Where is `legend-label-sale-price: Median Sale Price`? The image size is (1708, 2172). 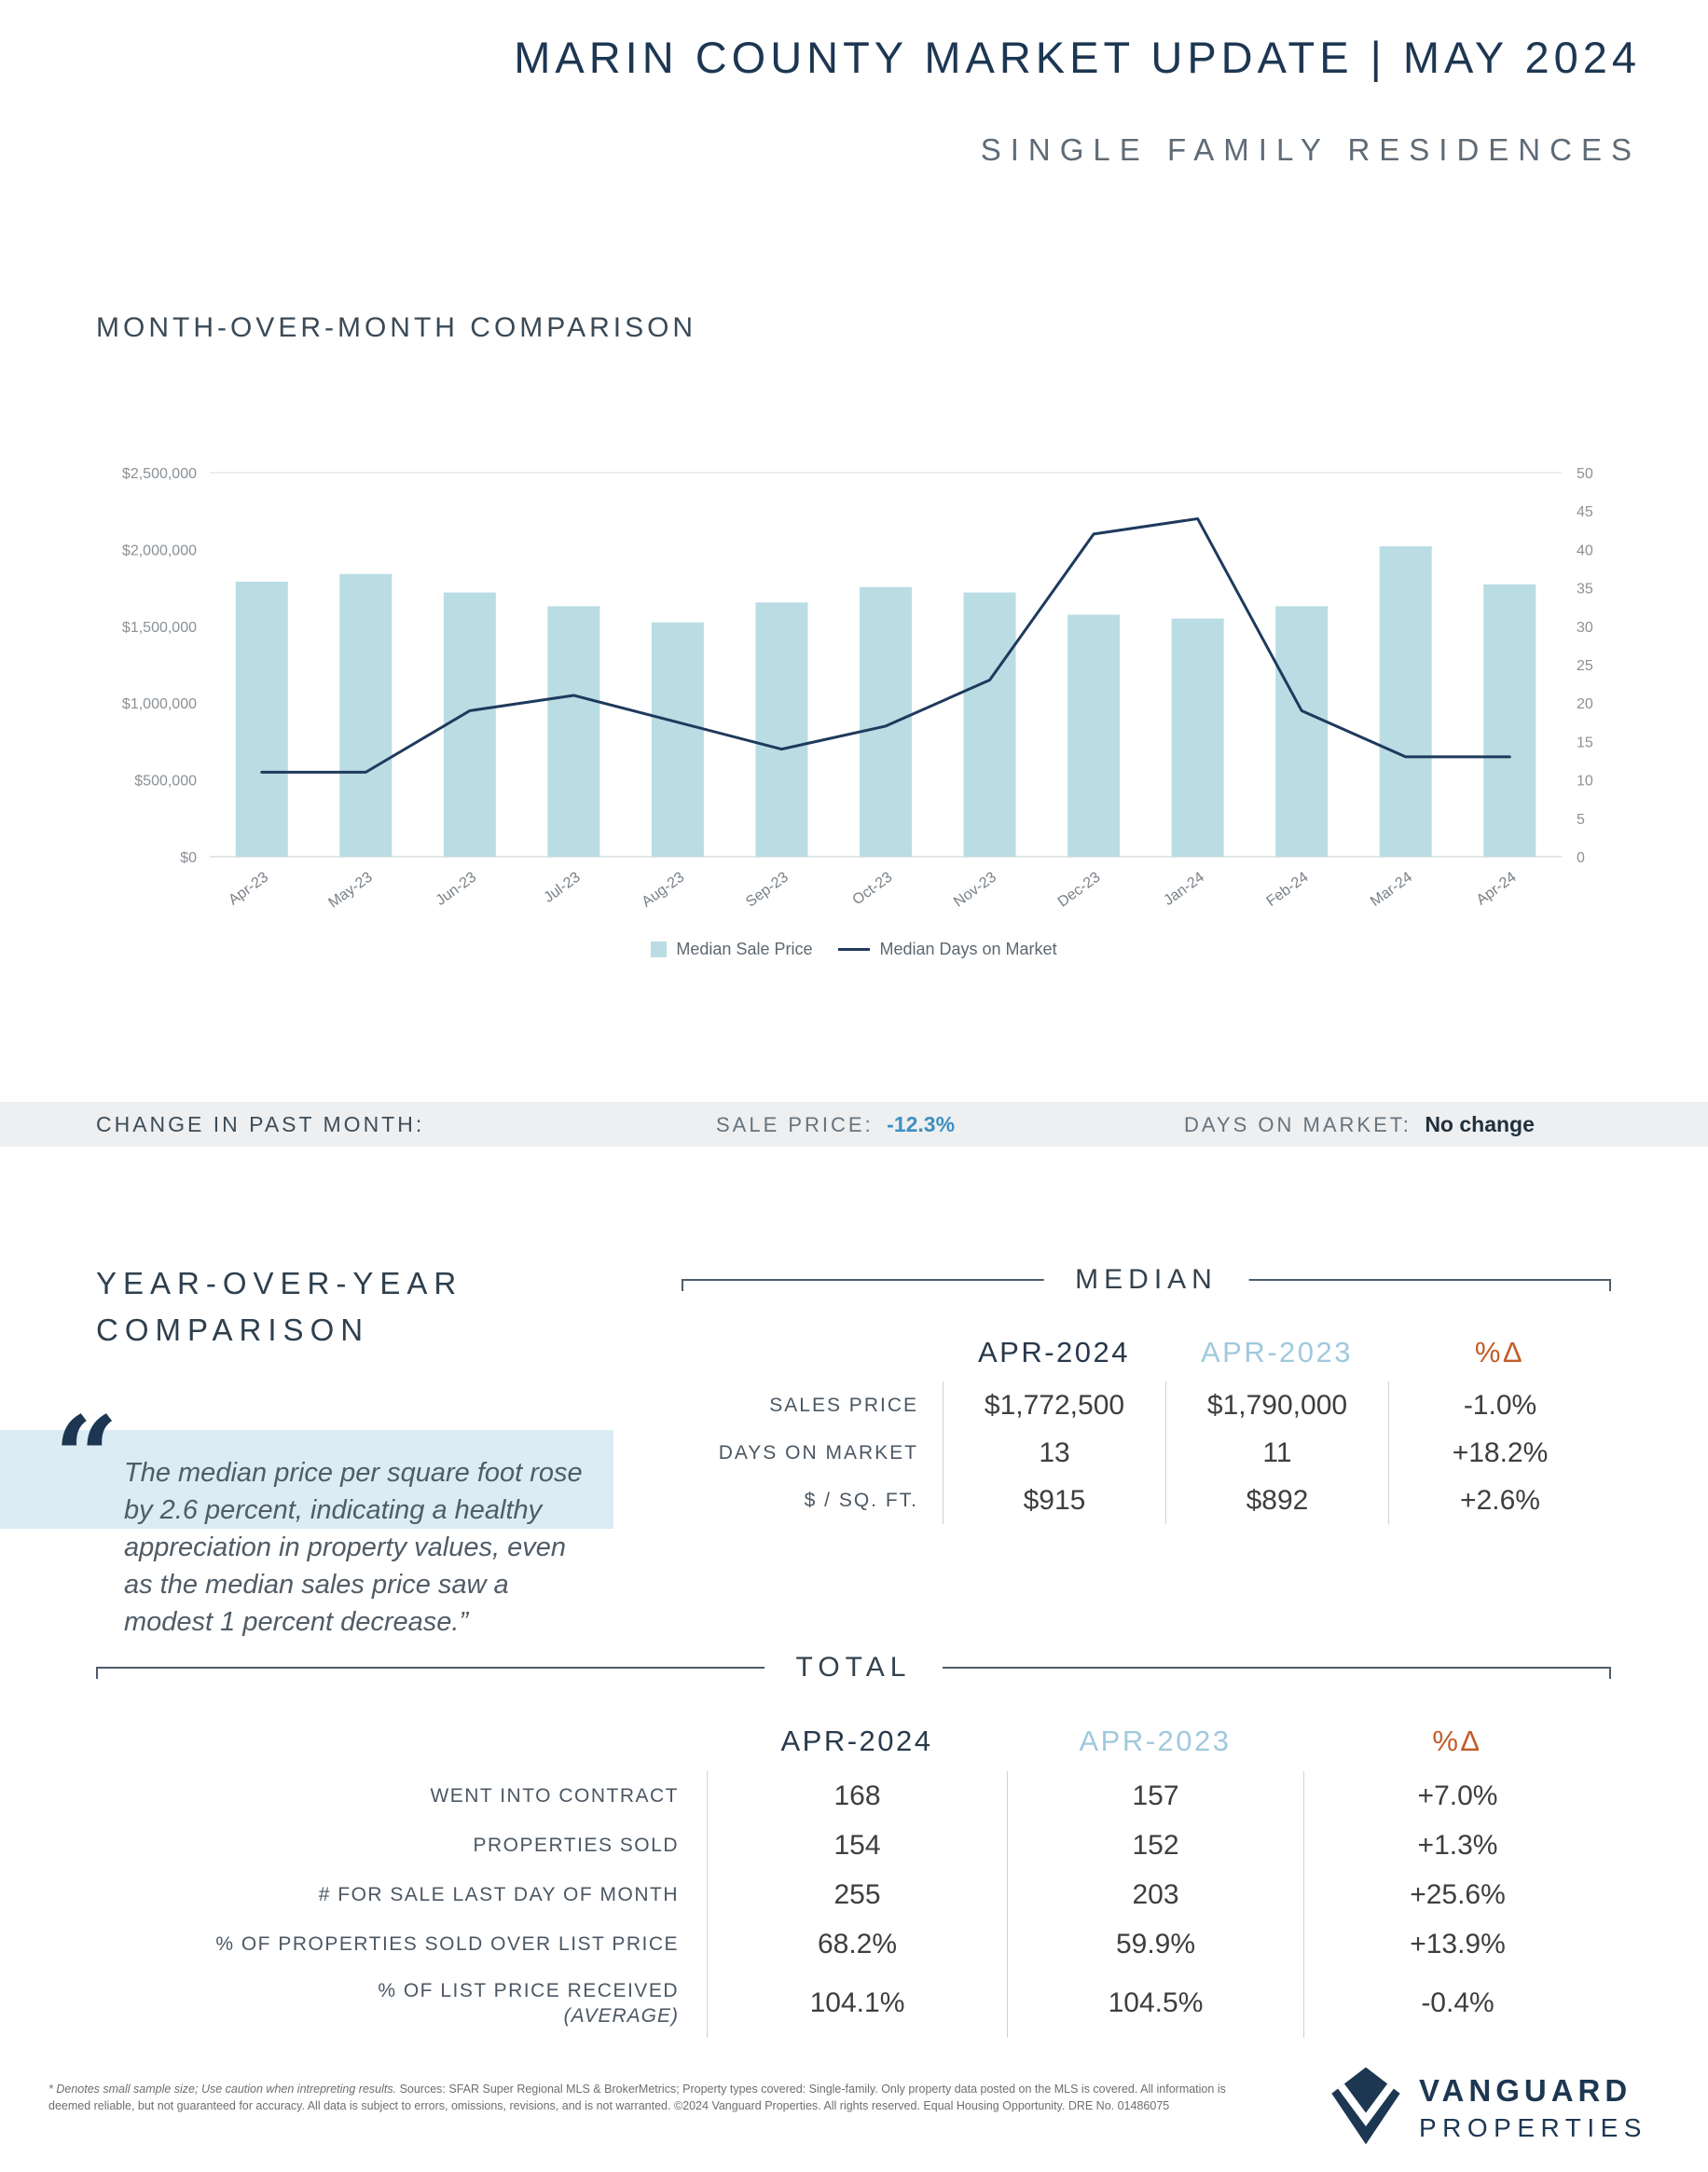
legend-label-sale-price: Median Sale Price is located at coordinates (745, 949).